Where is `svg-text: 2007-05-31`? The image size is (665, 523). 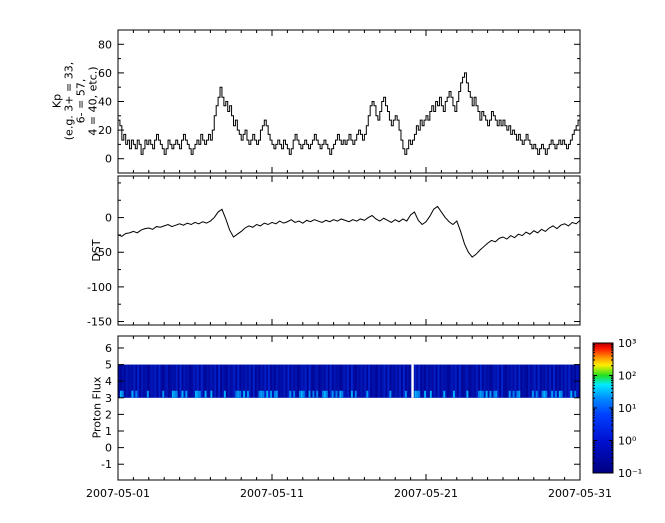
svg-text: 2007-05-31 is located at coordinates (580, 493).